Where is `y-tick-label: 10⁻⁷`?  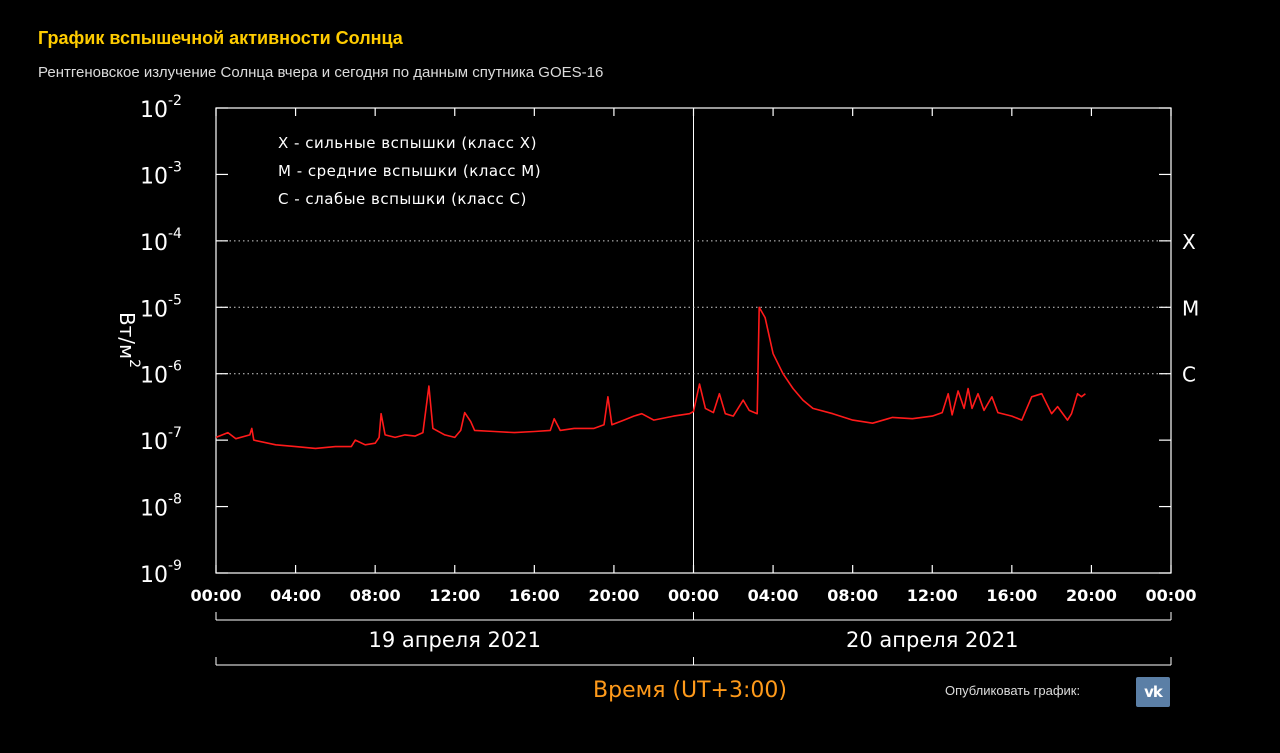
y-tick-label: 10⁻⁷ is located at coordinates (161, 440).